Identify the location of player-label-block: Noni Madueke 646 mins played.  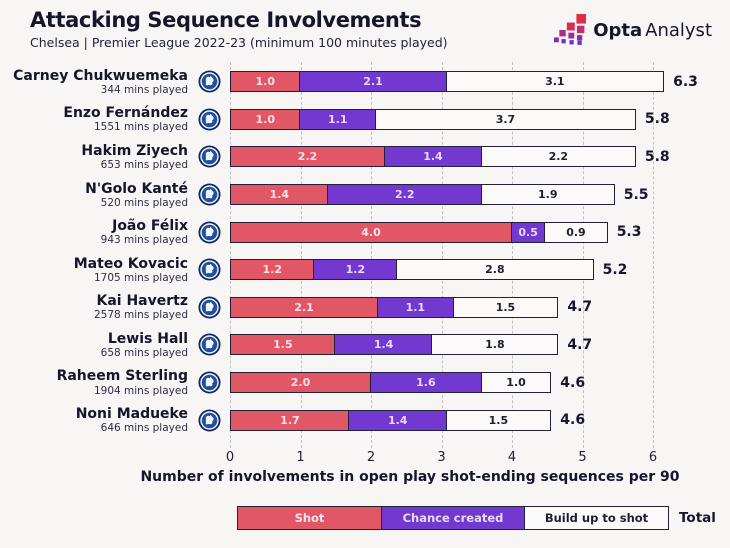
(94, 420).